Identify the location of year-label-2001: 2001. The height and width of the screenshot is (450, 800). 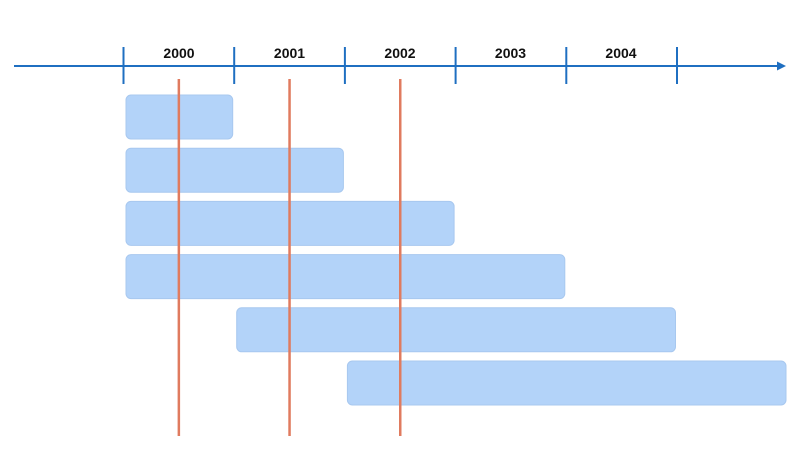
(289, 53).